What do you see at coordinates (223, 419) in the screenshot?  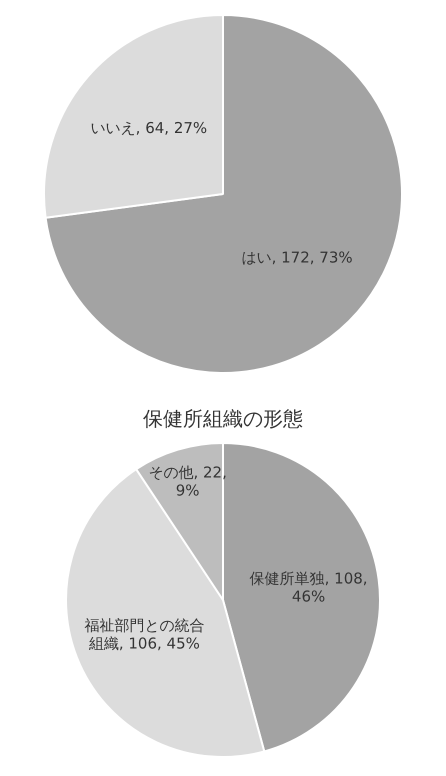 I see `chart-title: 保健所組織の形態` at bounding box center [223, 419].